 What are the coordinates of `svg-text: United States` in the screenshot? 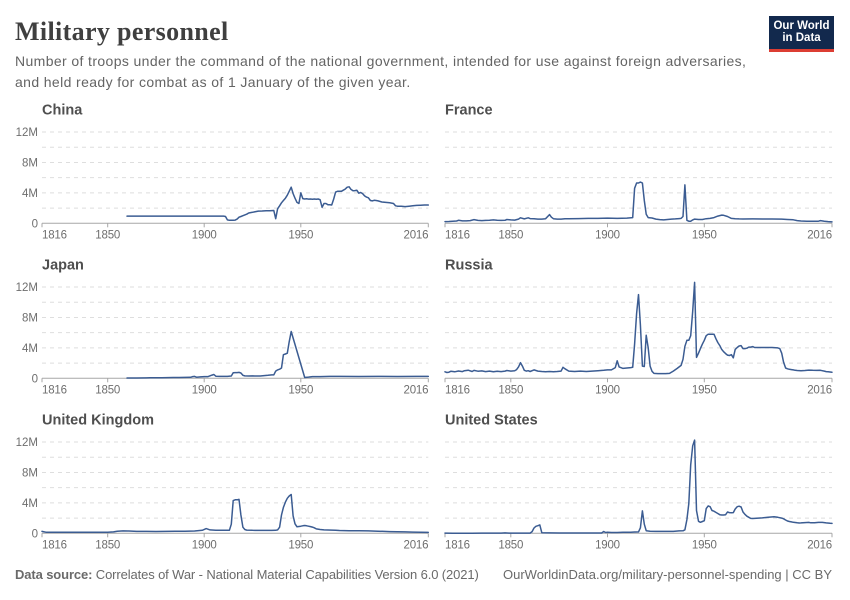 It's located at (491, 421).